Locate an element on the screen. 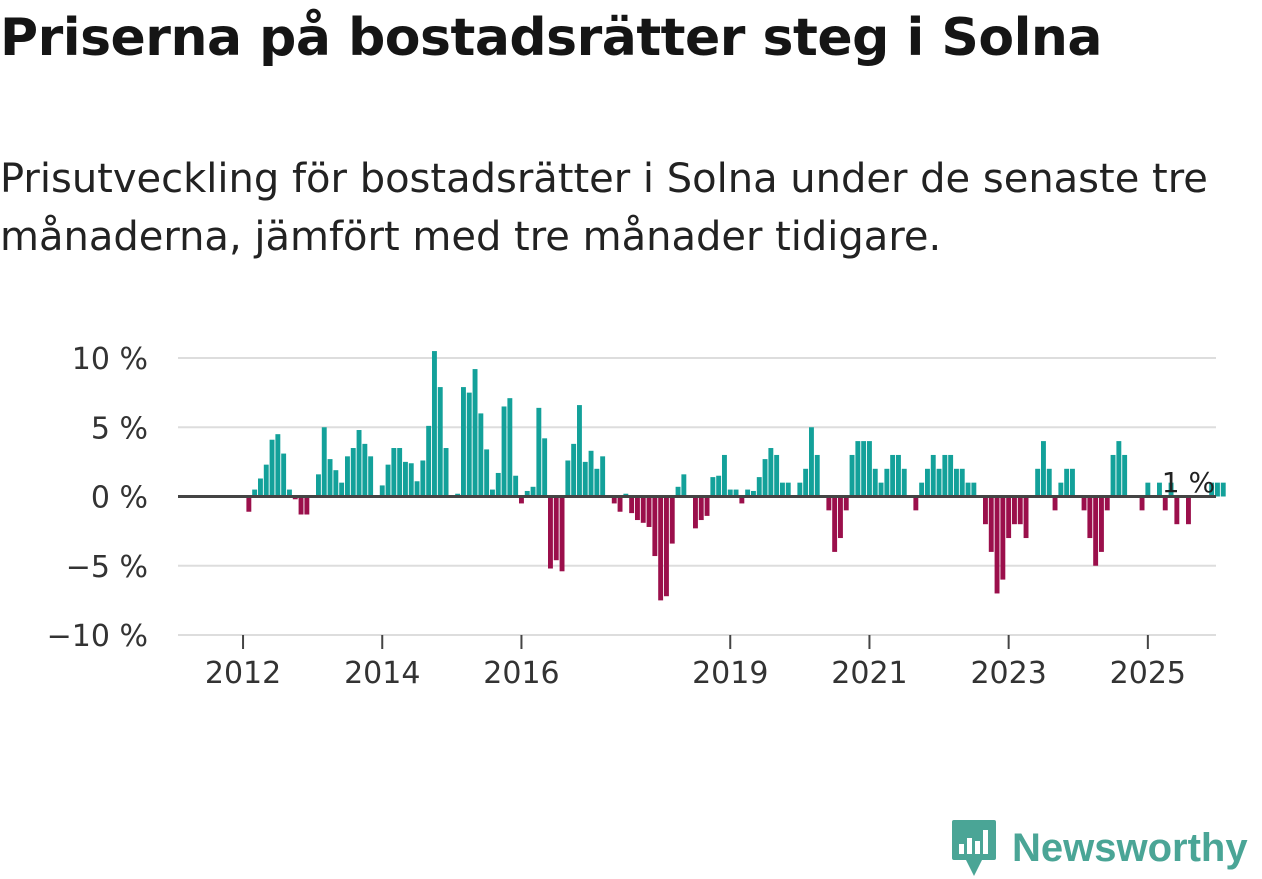 The height and width of the screenshot is (879, 1262). y-tick-label: −10 % is located at coordinates (97, 636).